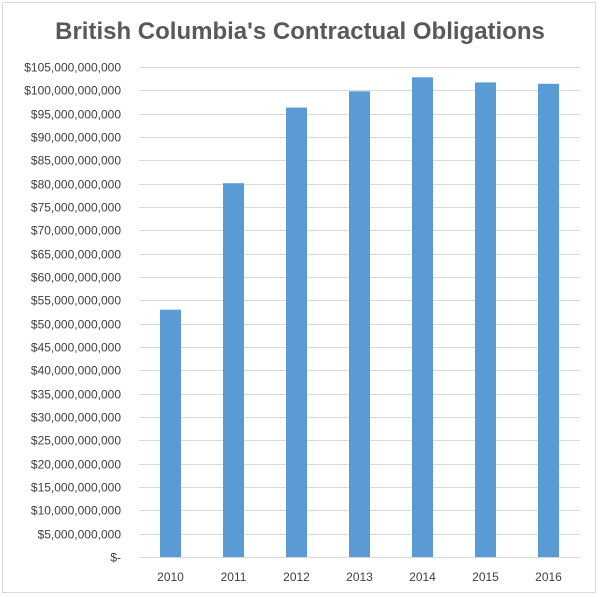 The height and width of the screenshot is (597, 600). What do you see at coordinates (72, 68) in the screenshot?
I see `y-tick-label: $105,000,000,000` at bounding box center [72, 68].